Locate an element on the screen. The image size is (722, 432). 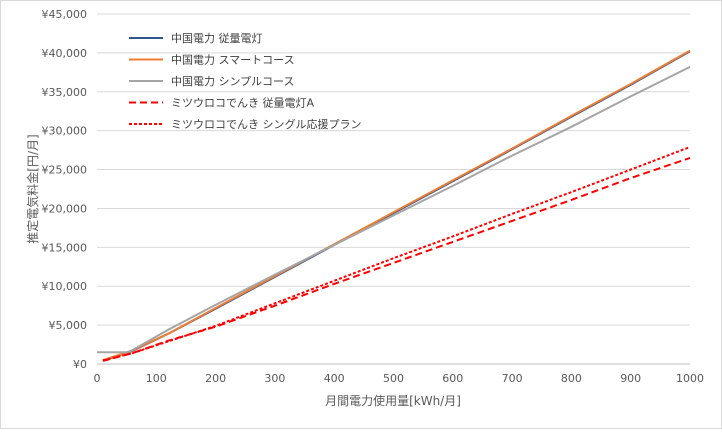
x-tick-label: 400 is located at coordinates (334, 378).